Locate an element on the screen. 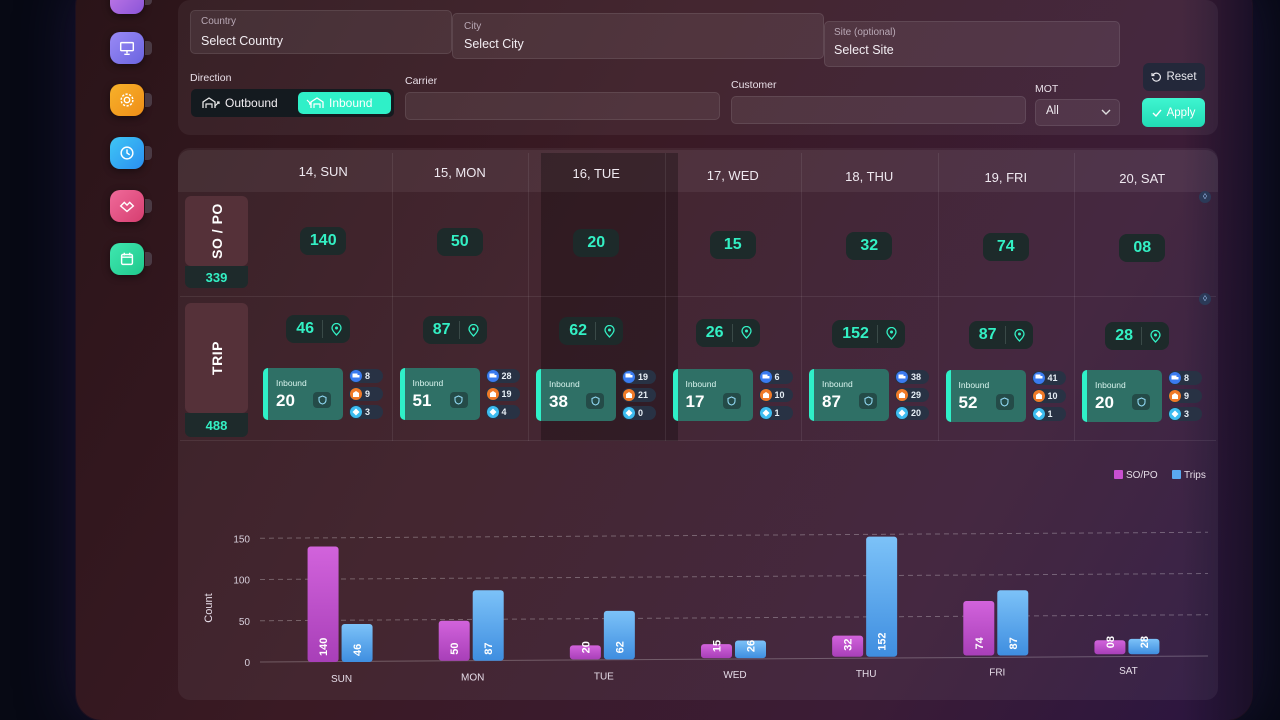  bar-value-label: 46 is located at coordinates (358, 650).